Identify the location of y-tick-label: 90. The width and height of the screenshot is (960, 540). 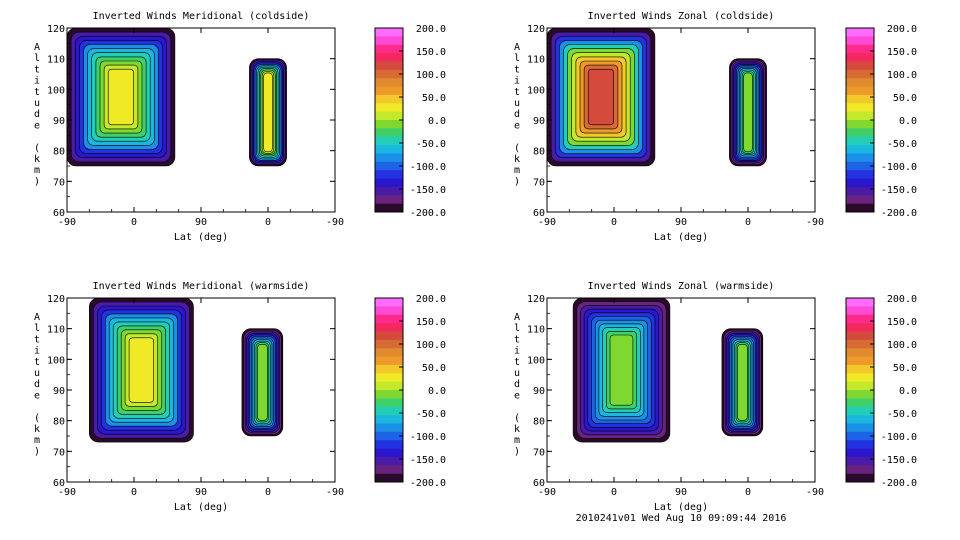
(539, 121).